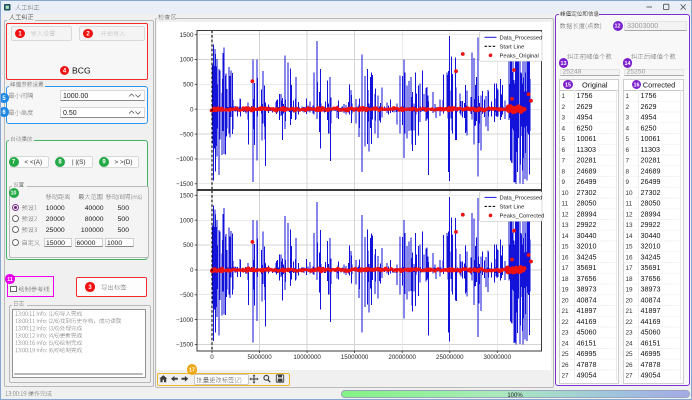  I want to click on svg-text: 6250, so click(585, 128).